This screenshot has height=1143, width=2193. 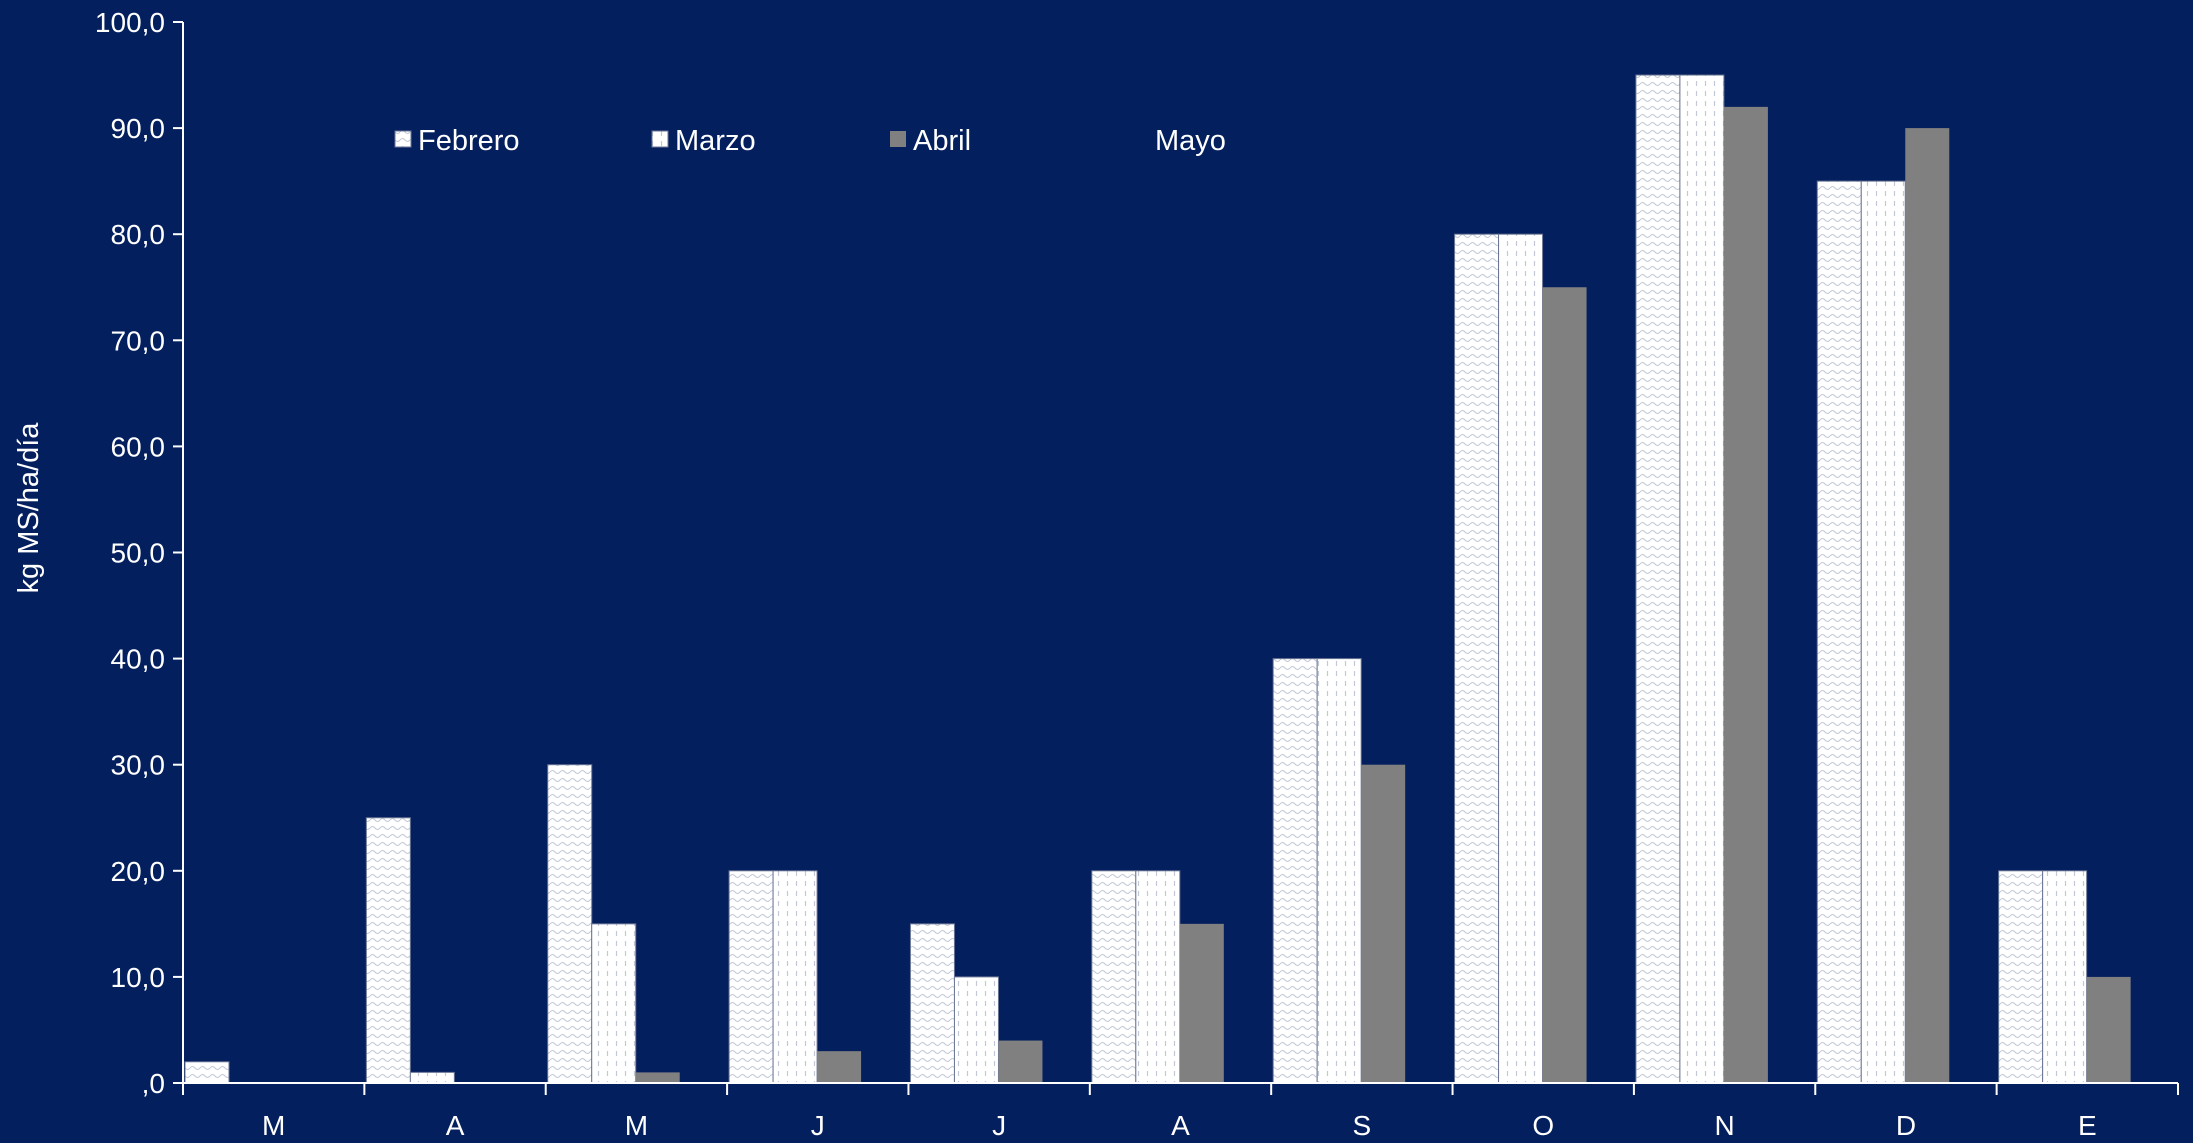 I want to click on y-tick-label: 80,0, so click(x=138, y=234).